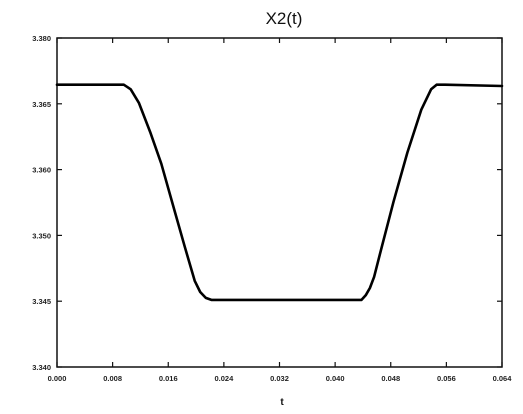  I want to click on x-axis-label: t, so click(282, 402).